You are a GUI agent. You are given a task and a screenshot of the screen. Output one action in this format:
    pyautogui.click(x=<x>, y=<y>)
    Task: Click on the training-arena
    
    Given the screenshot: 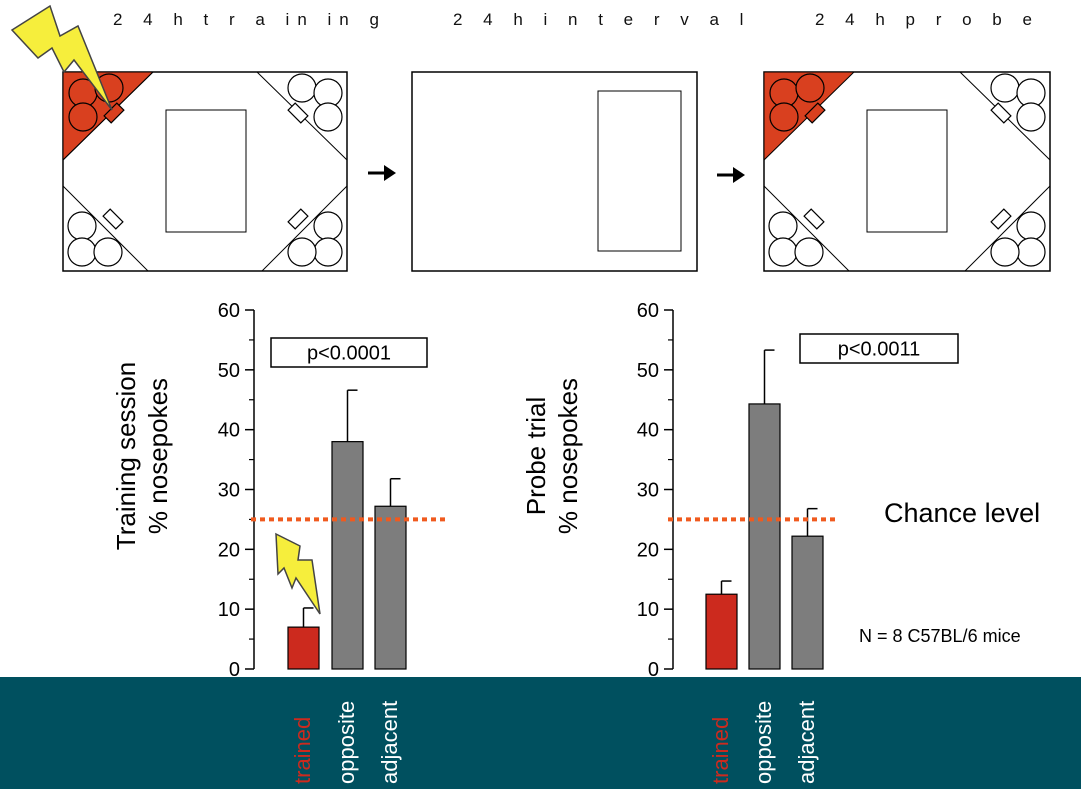 What is the action you would take?
    pyautogui.click(x=179, y=138)
    